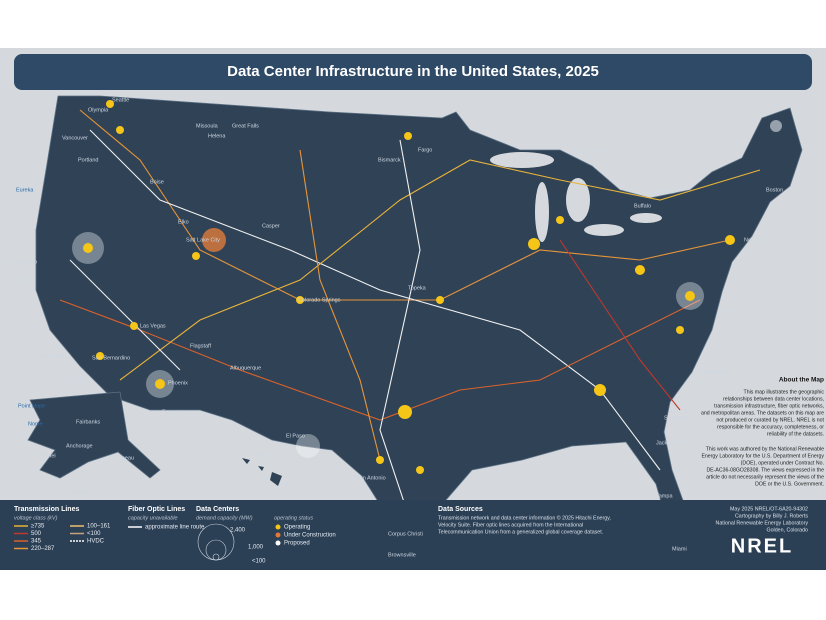 This screenshot has height=620, width=826. I want to click on legend-item: 1,000, so click(256, 548).